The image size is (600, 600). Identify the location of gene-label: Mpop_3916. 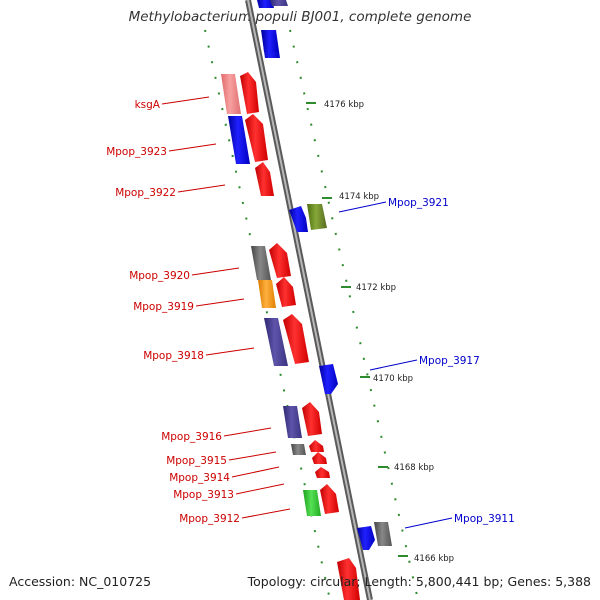
(191, 437).